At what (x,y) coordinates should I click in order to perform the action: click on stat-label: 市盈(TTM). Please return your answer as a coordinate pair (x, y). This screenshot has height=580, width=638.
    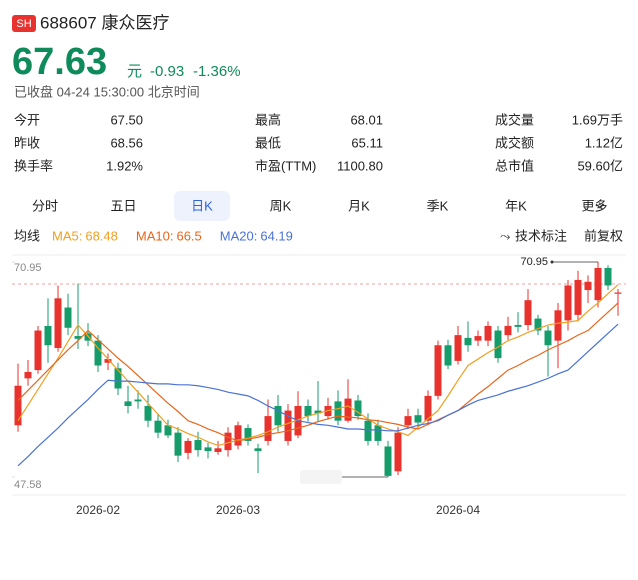
    Looking at the image, I should click on (285, 165).